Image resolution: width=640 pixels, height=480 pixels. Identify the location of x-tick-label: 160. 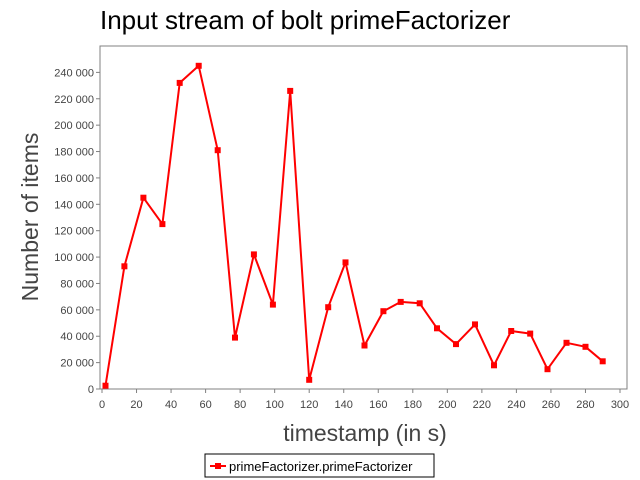
(378, 405).